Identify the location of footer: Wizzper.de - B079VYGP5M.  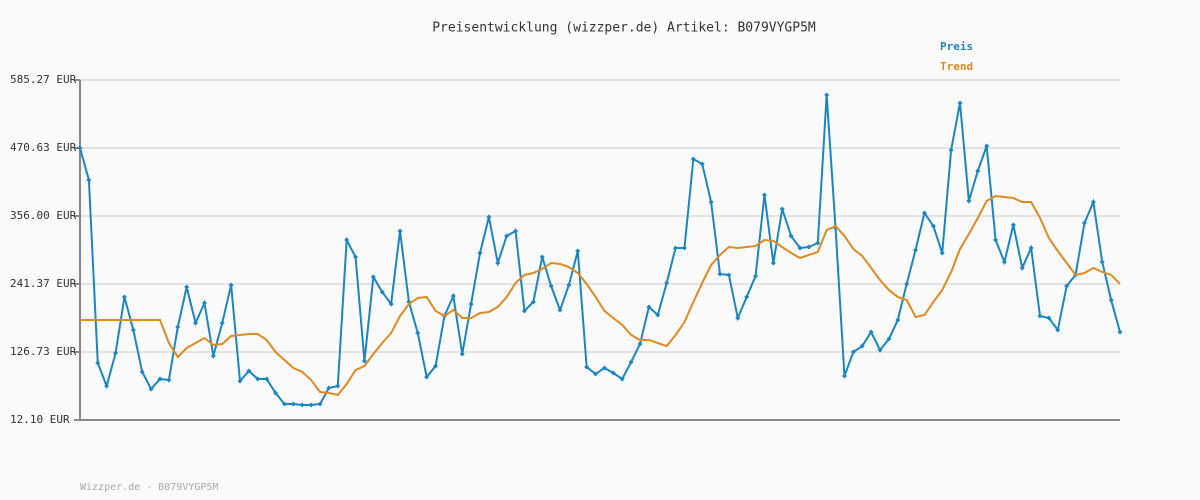
(149, 487).